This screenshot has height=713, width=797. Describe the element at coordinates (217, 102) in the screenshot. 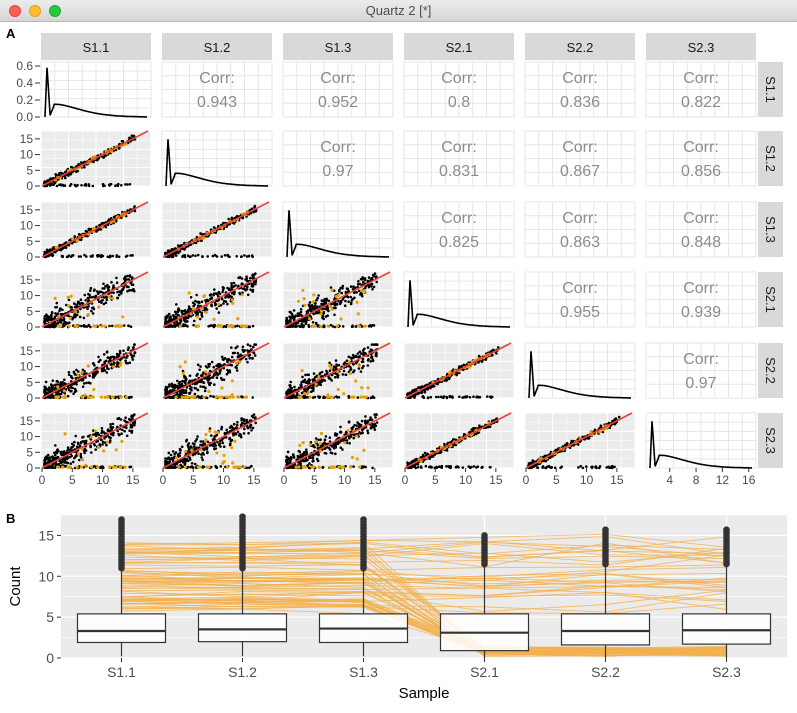

I see `corr-value: 0.943` at that location.